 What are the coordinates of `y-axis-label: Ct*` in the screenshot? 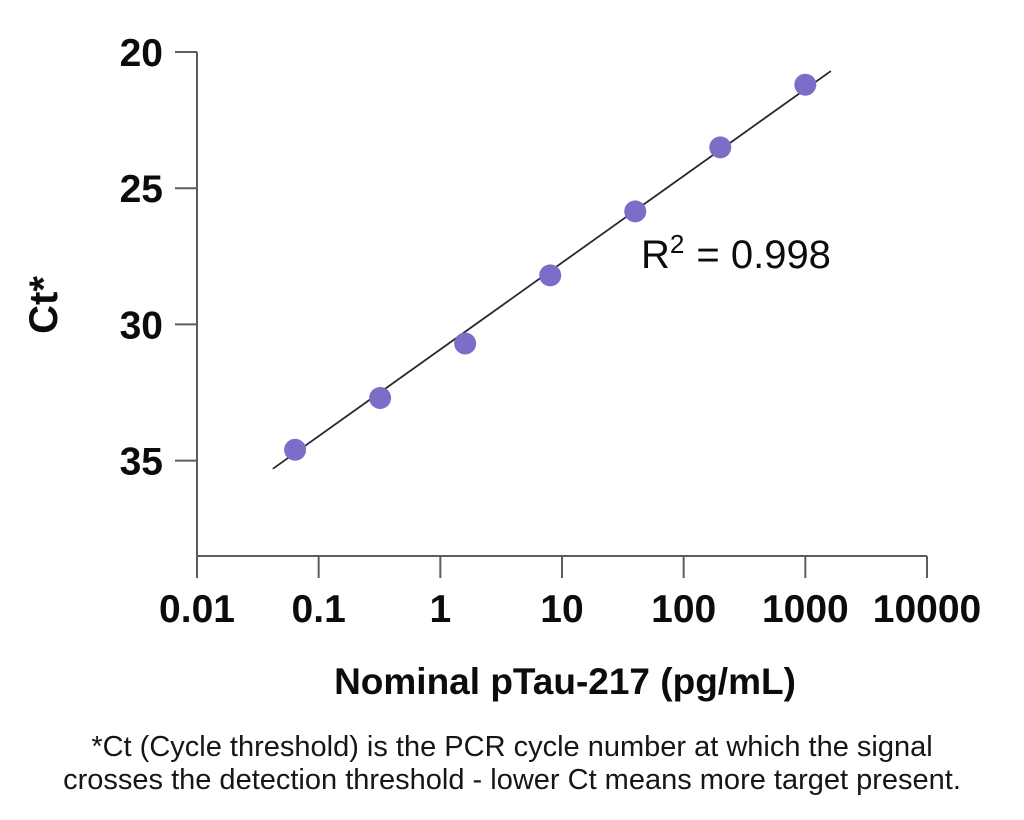 It's located at (44, 305).